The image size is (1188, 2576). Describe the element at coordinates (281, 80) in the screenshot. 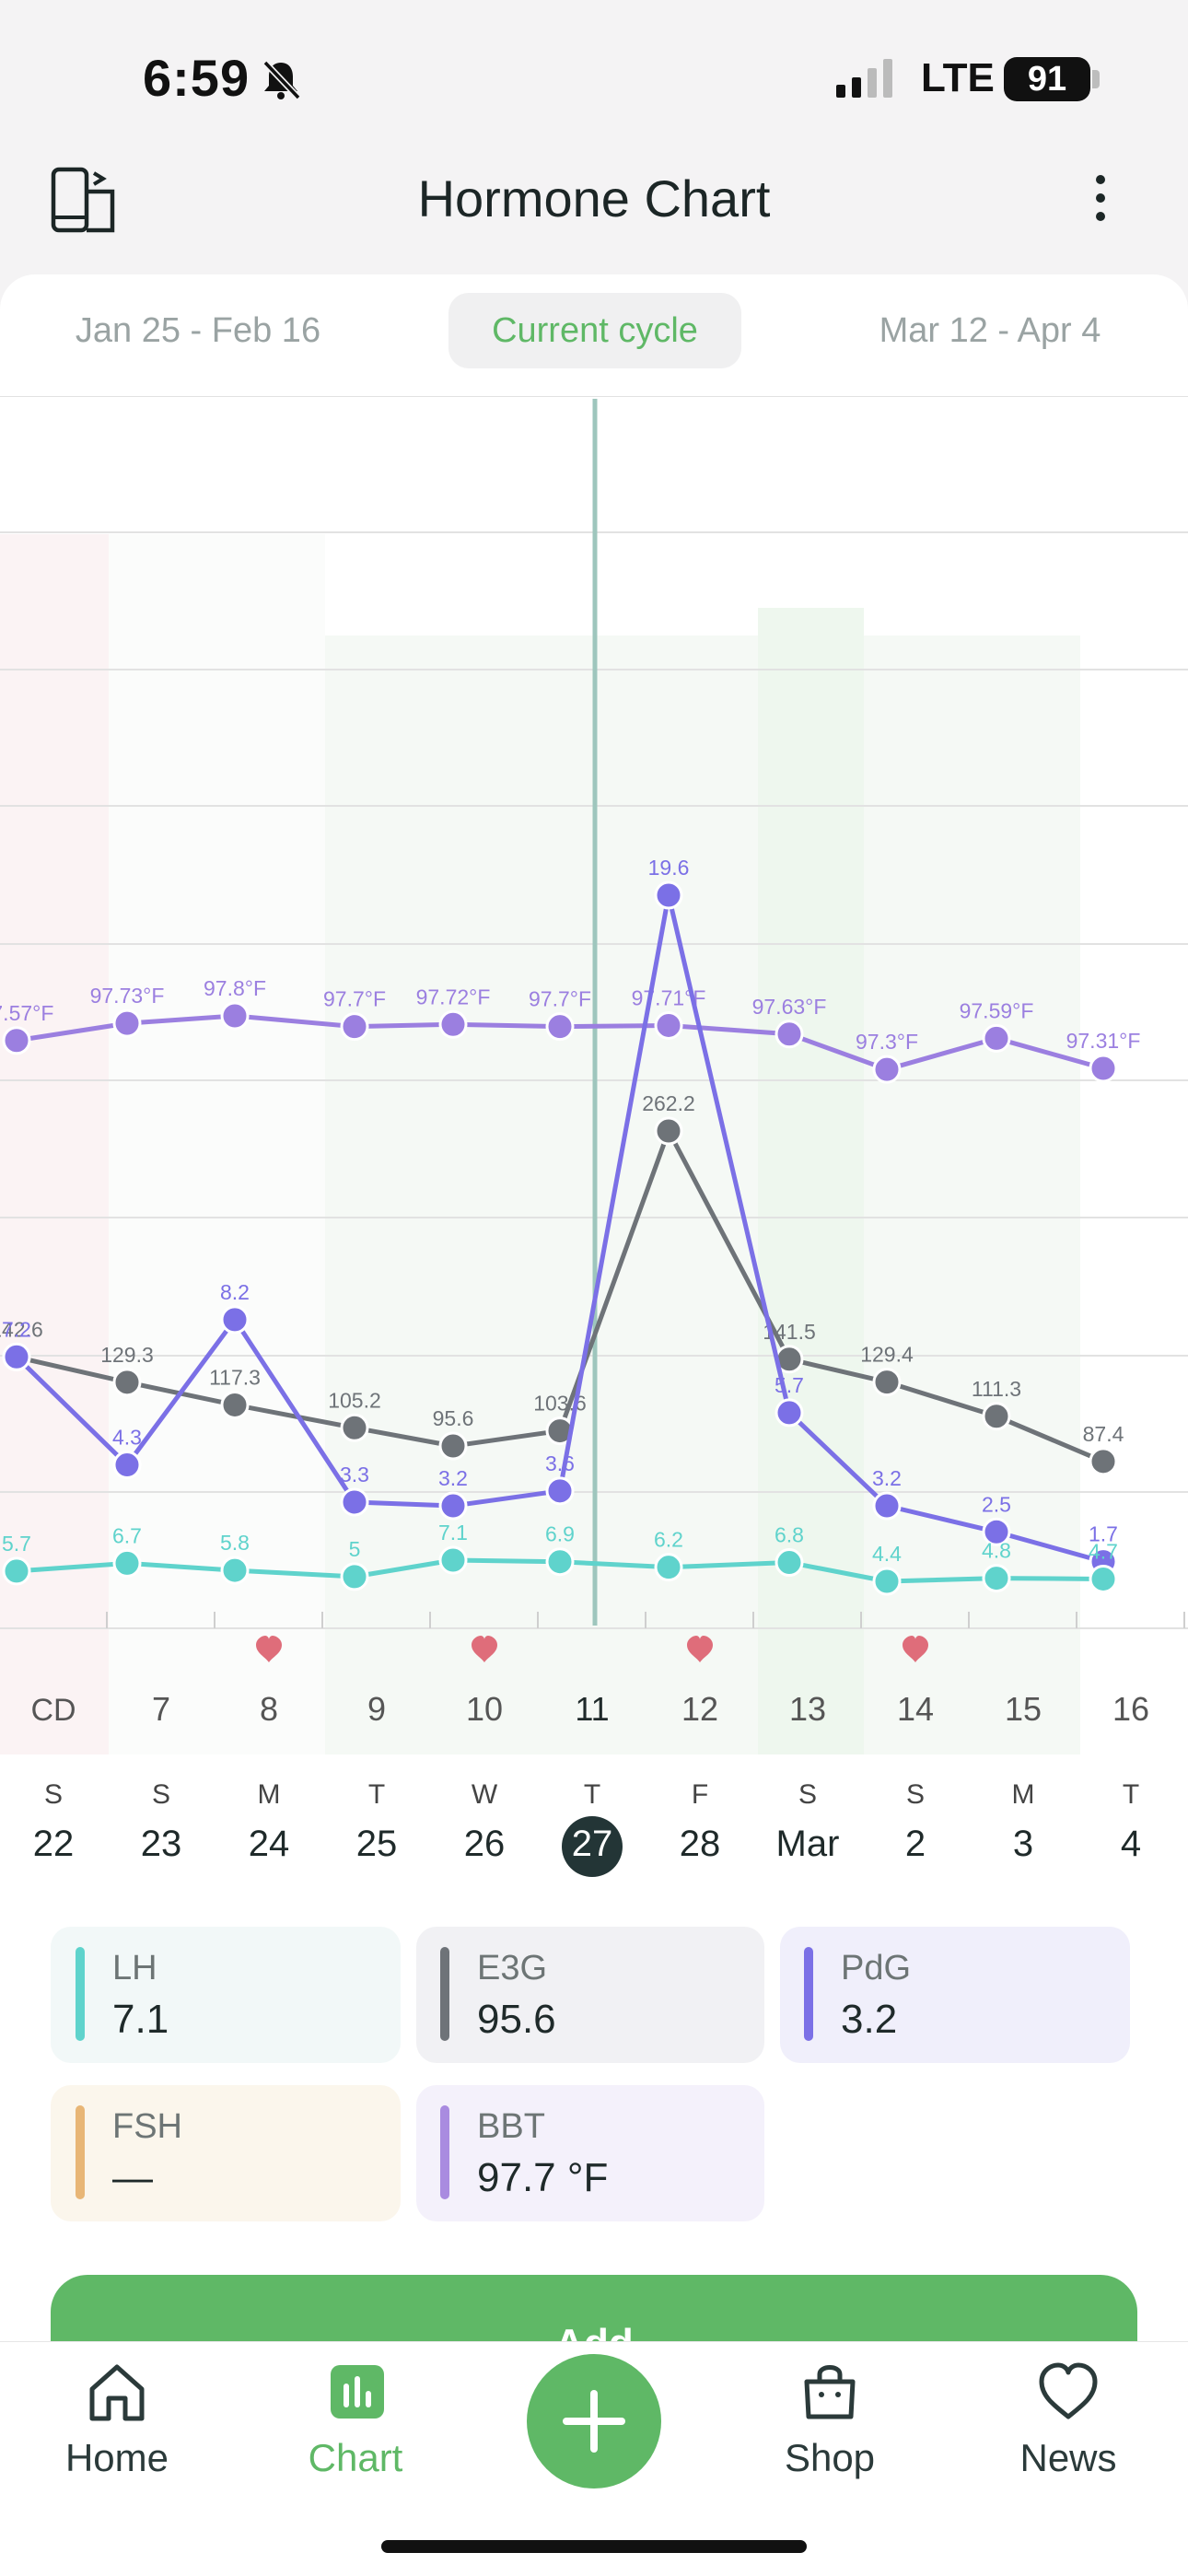

I see `bell-muted-icon` at that location.